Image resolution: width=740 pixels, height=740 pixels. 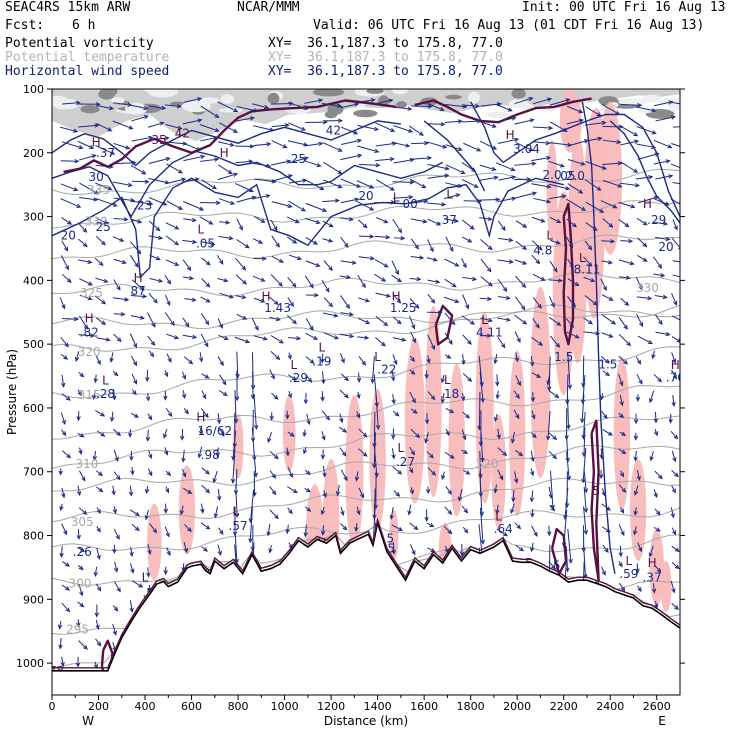 What do you see at coordinates (565, 176) in the screenshot?
I see `wind-contour-label: .05` at bounding box center [565, 176].